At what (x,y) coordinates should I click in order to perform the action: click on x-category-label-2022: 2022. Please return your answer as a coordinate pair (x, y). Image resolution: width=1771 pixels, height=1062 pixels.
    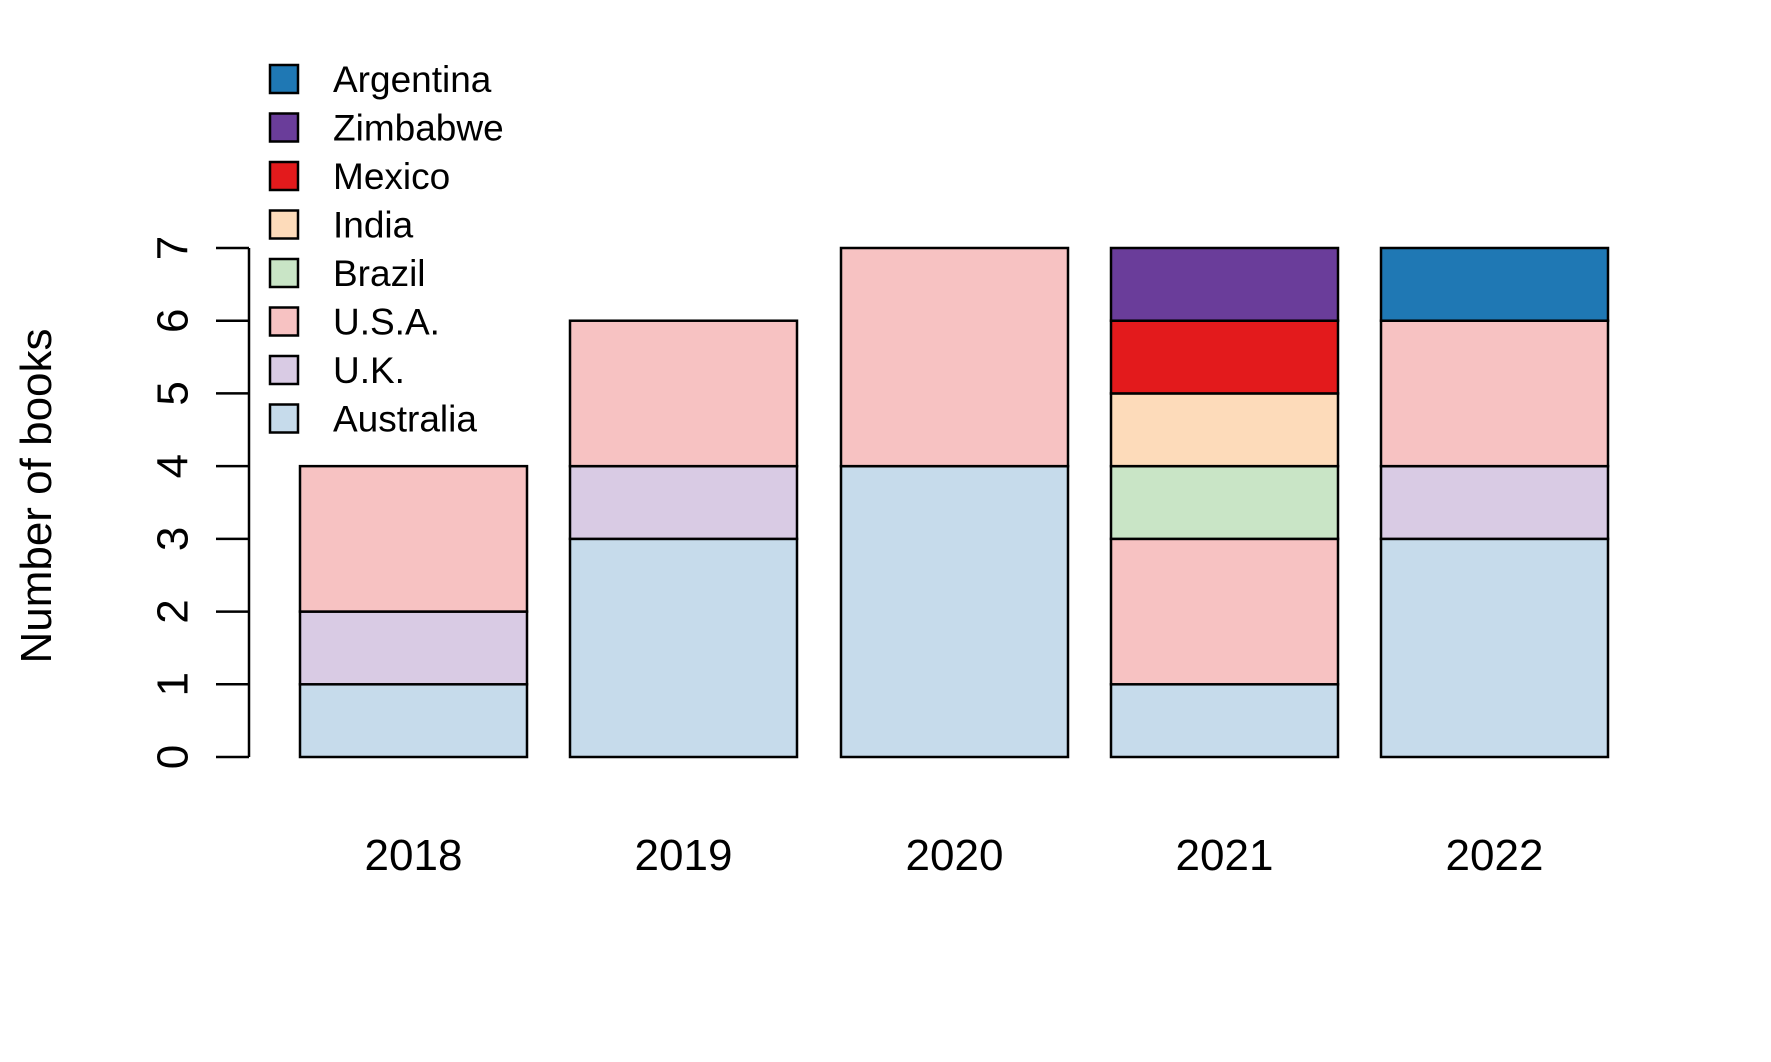
    Looking at the image, I should click on (1495, 855).